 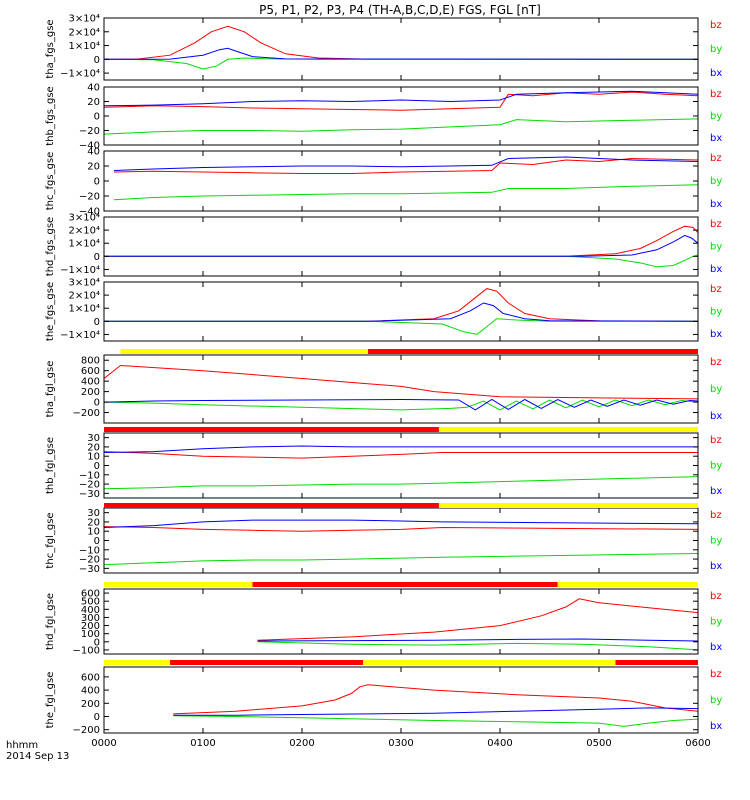 I want to click on thb-fgs-gse-legend-by: by, so click(x=716, y=116).